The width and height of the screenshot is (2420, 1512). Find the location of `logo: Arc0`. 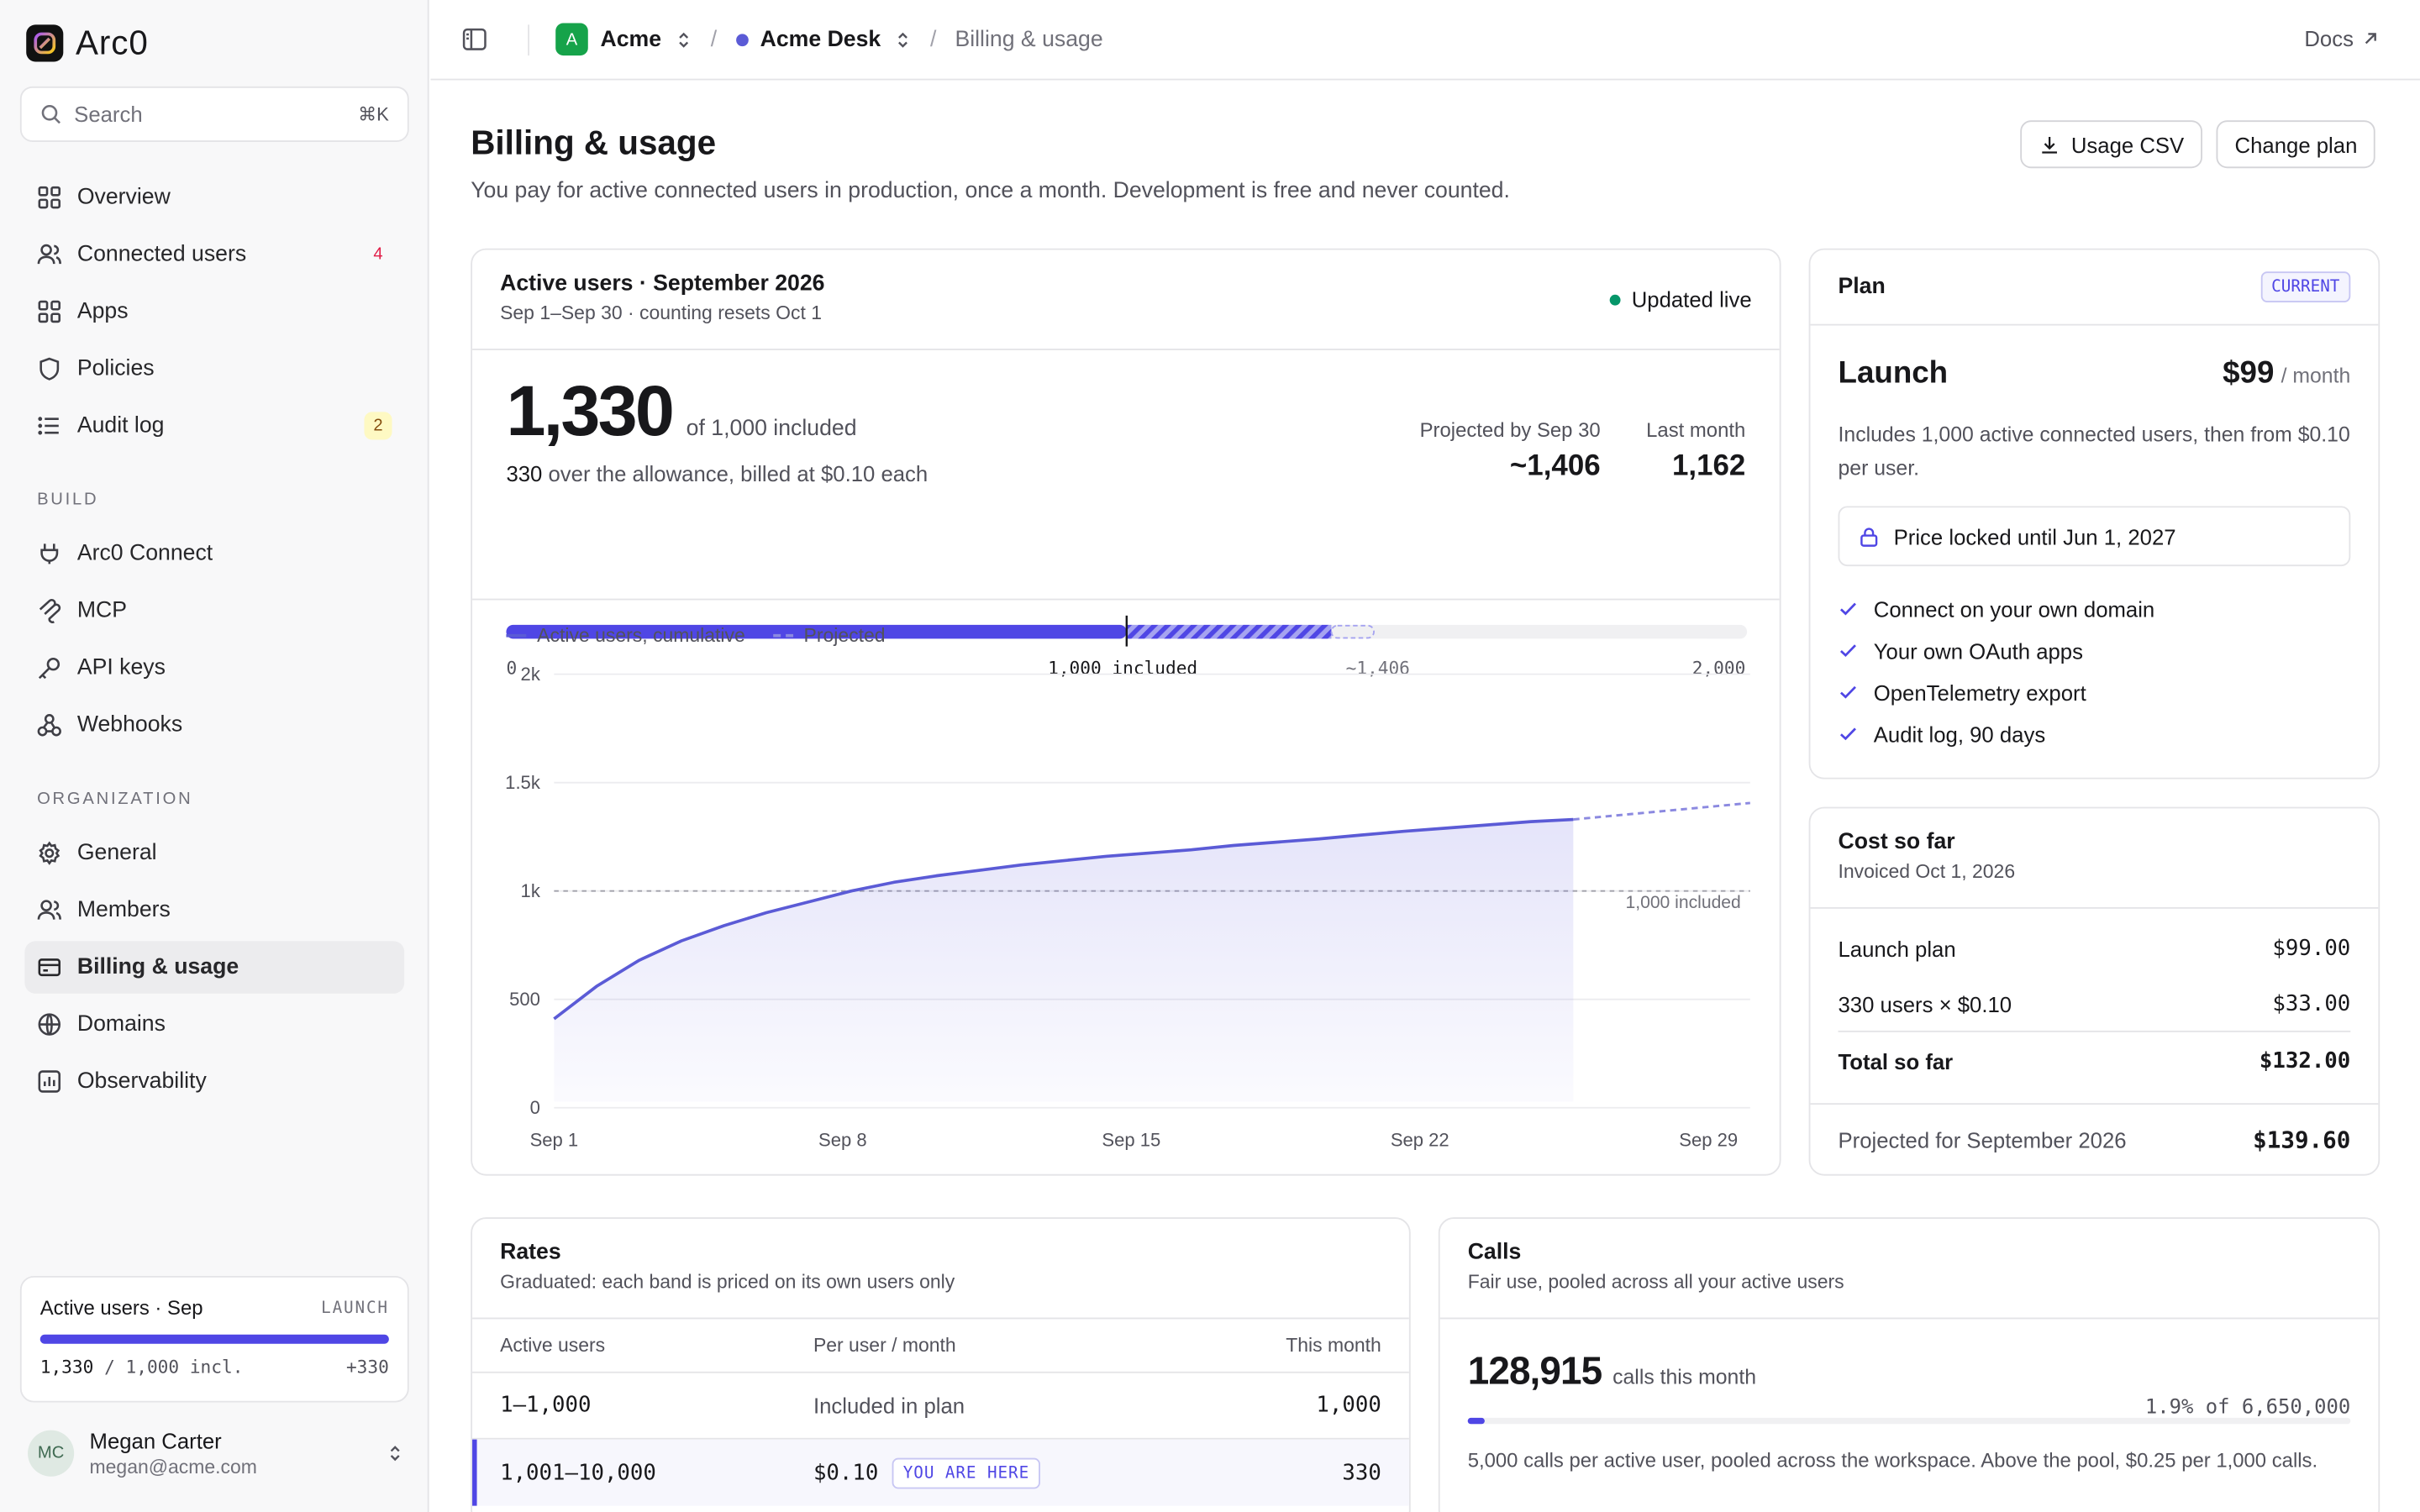

logo: Arc0 is located at coordinates (87, 44).